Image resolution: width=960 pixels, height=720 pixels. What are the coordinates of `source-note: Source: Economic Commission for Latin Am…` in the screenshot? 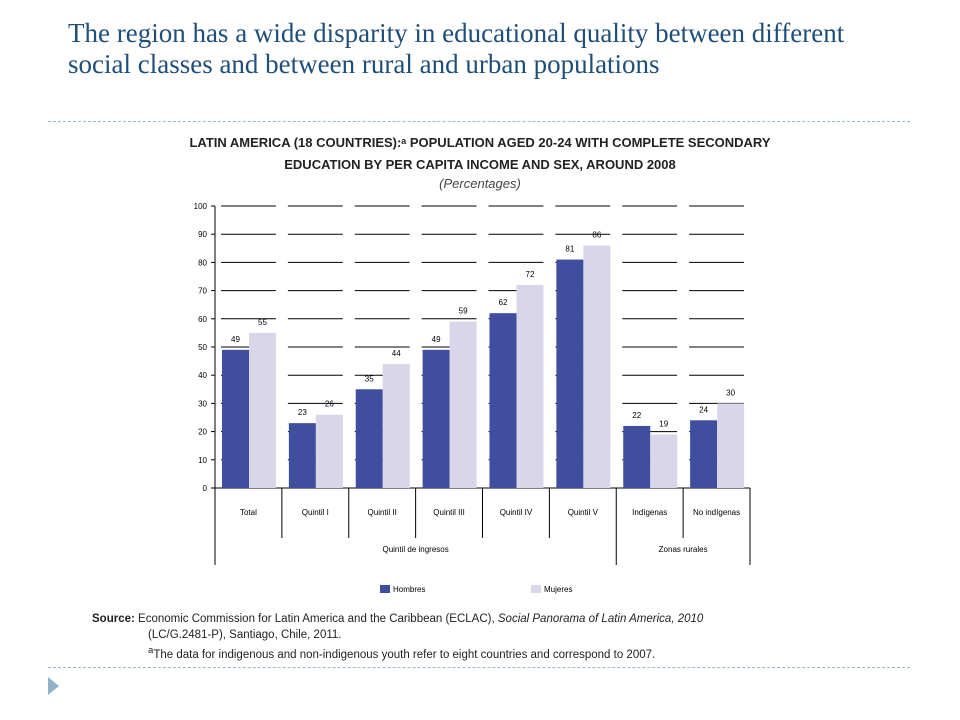 It's located at (502, 637).